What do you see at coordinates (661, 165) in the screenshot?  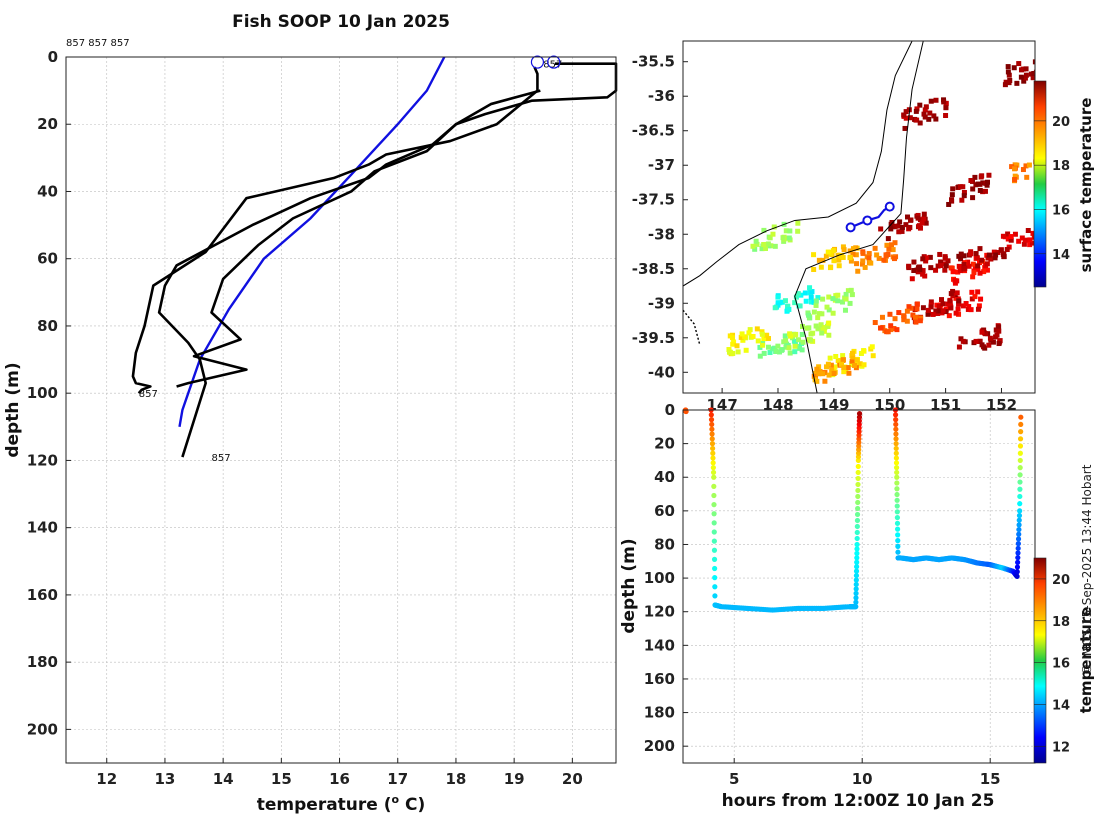 I see `lat-tick-label: -37` at bounding box center [661, 165].